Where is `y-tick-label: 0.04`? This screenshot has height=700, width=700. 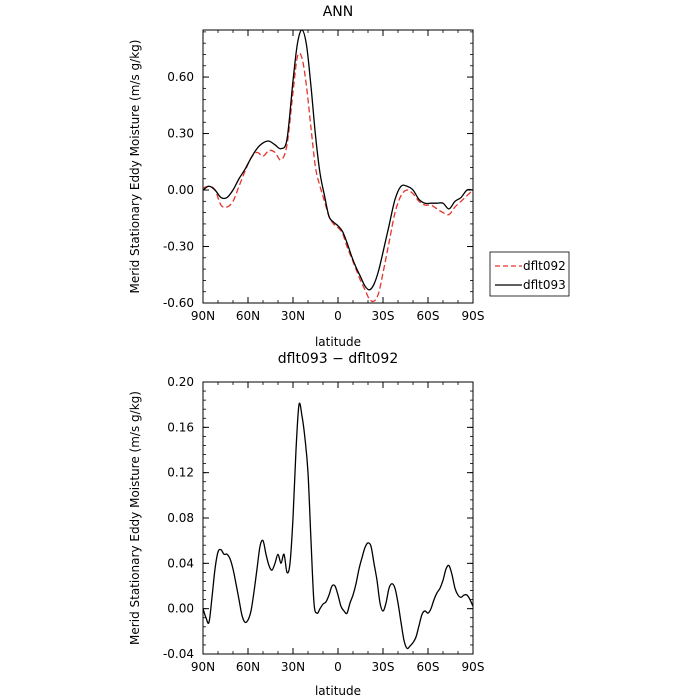
y-tick-label: 0.04 is located at coordinates (180, 563).